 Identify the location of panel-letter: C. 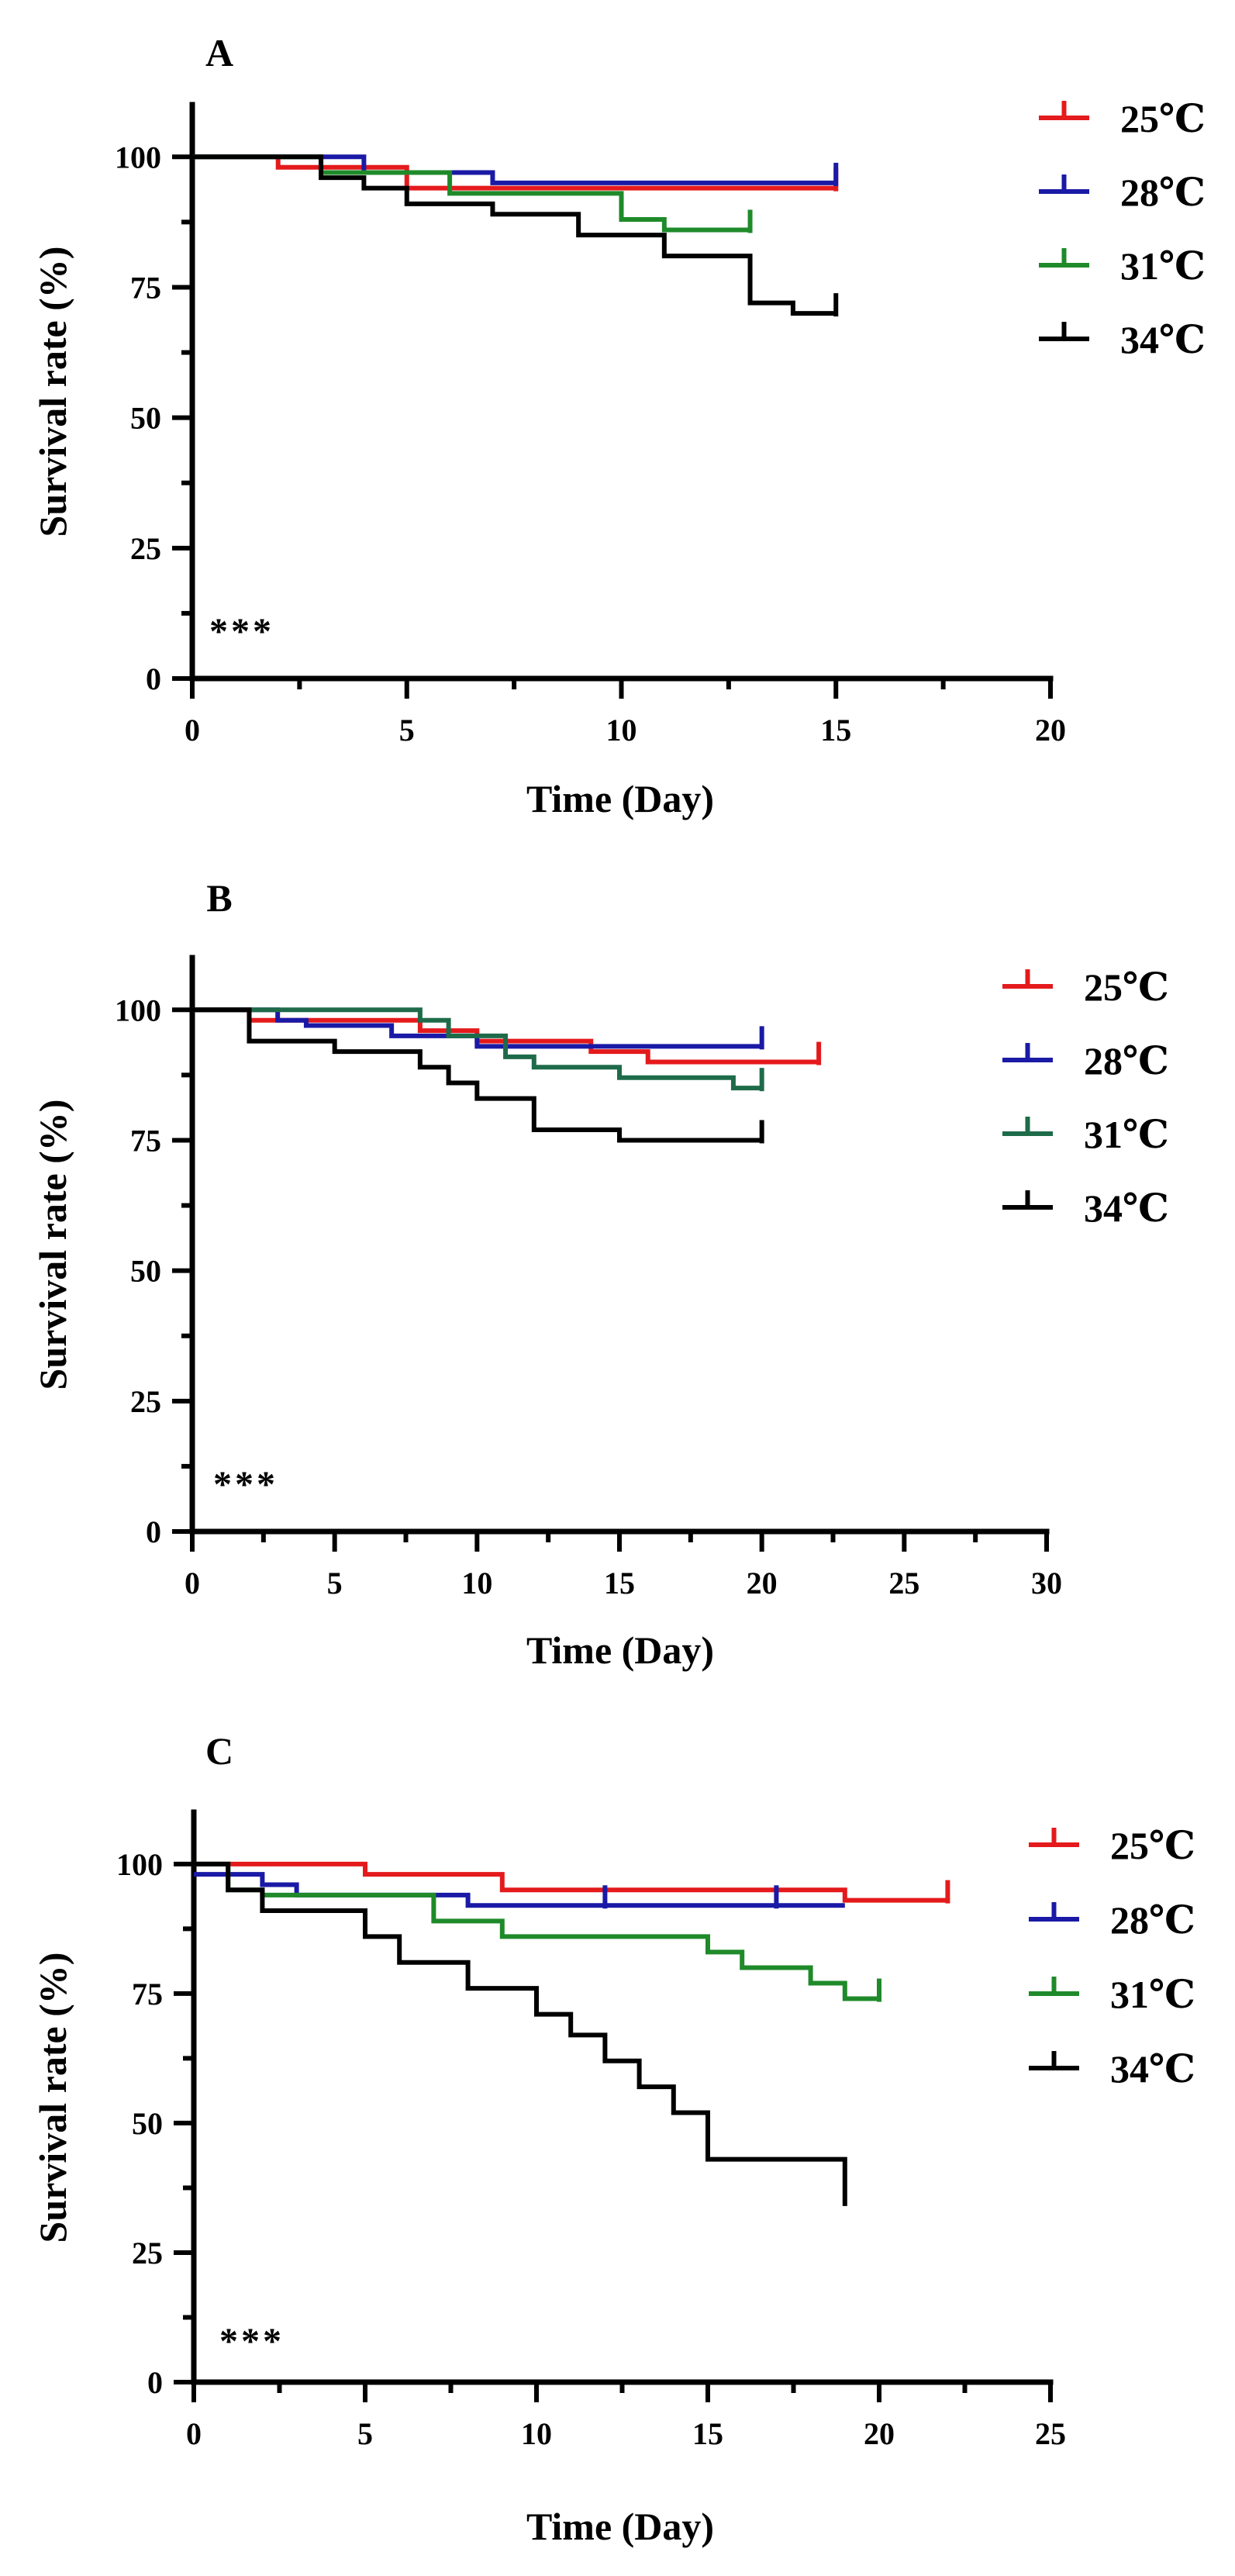
(219, 1751).